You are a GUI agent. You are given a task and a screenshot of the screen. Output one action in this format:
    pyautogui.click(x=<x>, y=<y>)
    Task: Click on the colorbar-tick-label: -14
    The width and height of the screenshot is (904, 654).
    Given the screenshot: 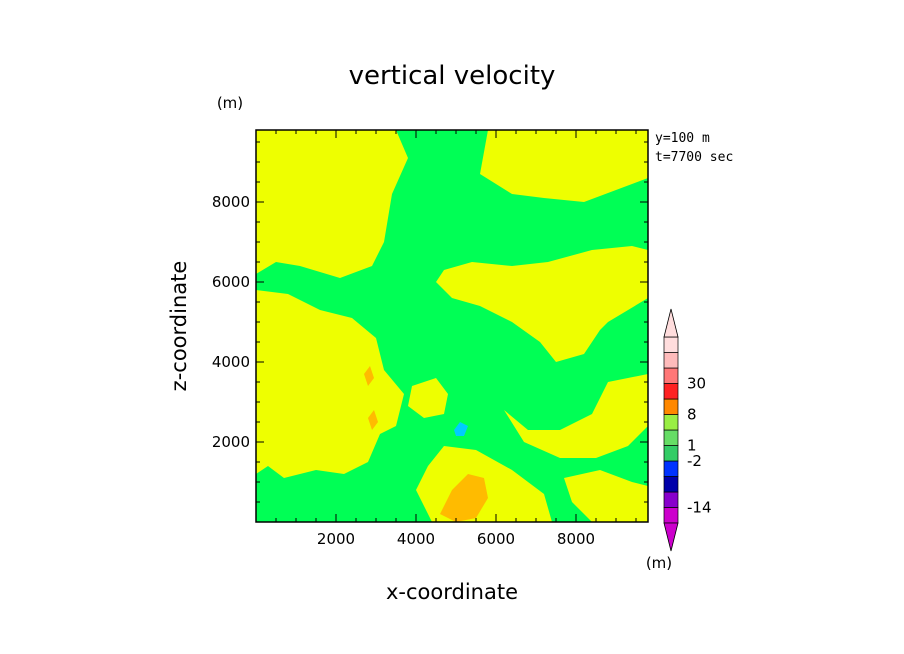 What is the action you would take?
    pyautogui.click(x=699, y=508)
    